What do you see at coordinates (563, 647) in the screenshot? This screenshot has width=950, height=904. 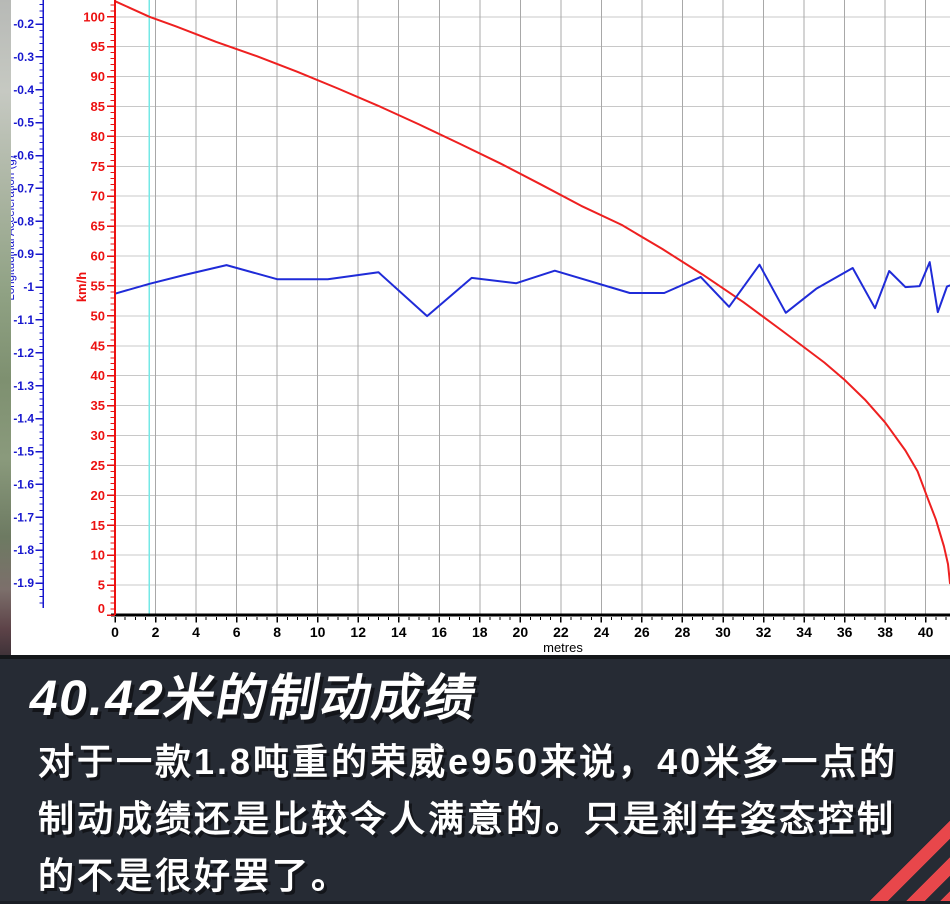 I see `svg-text: metres` at bounding box center [563, 647].